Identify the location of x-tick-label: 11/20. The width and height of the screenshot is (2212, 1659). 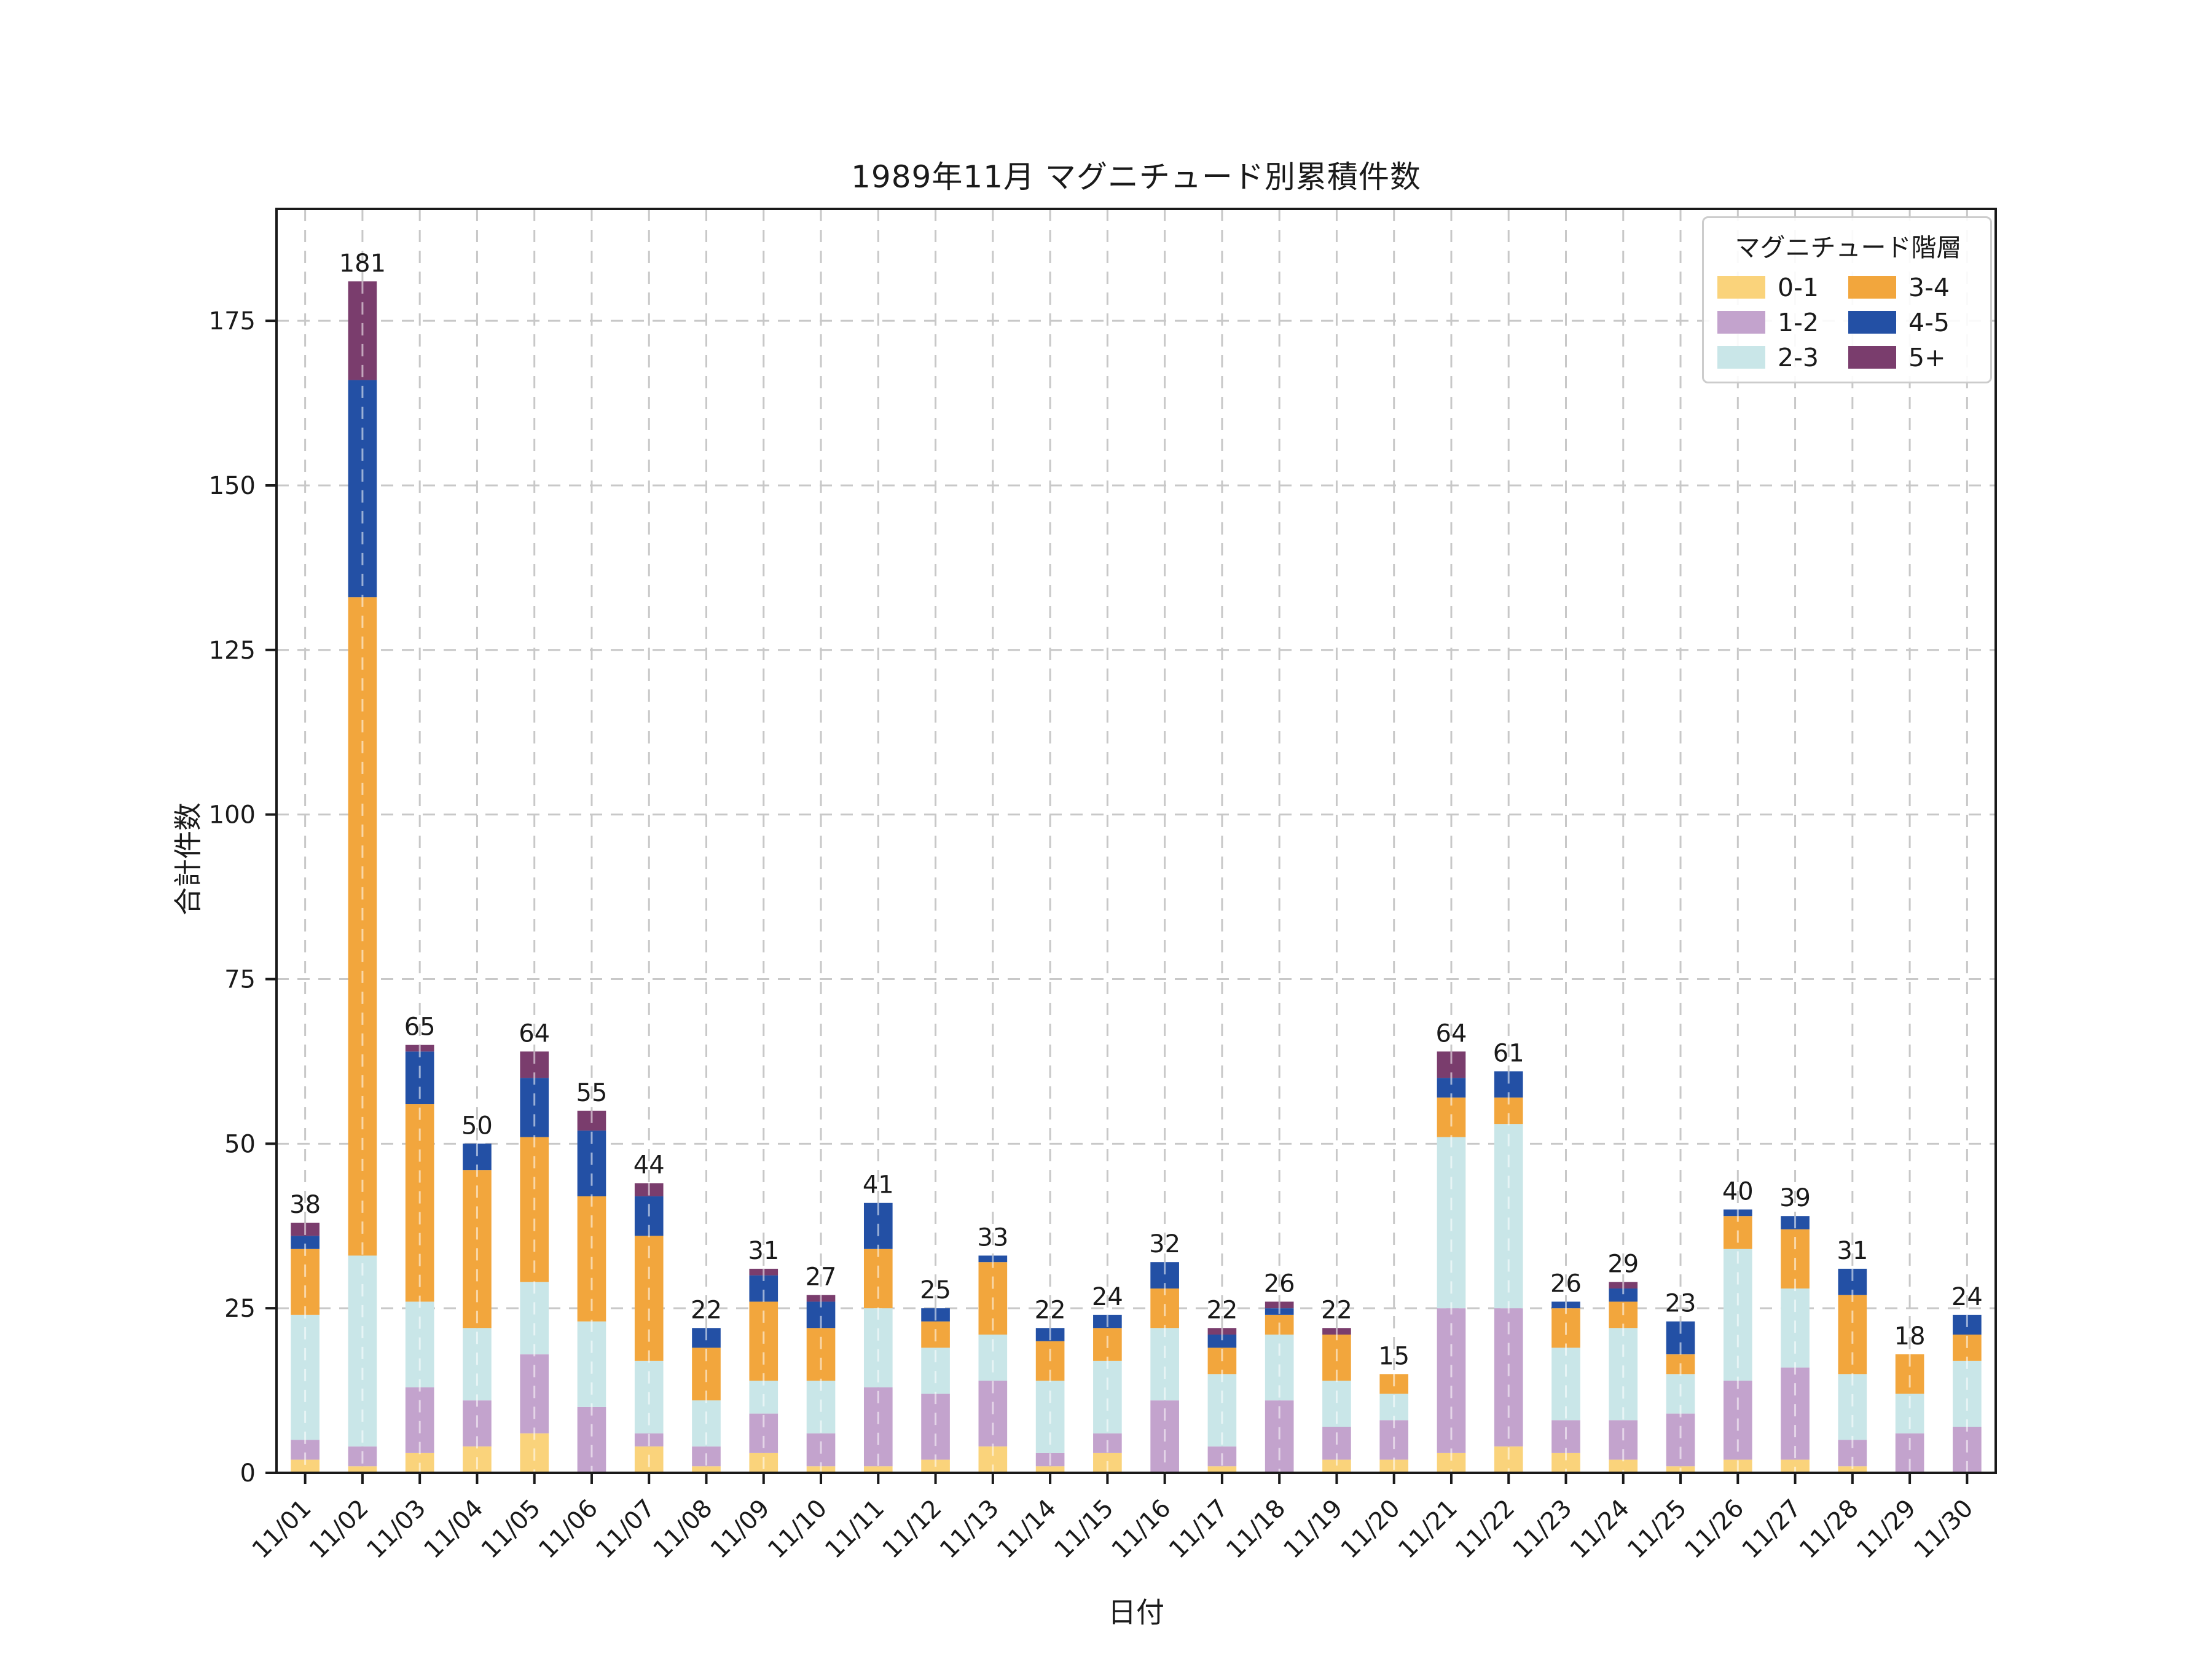
(1371, 1529).